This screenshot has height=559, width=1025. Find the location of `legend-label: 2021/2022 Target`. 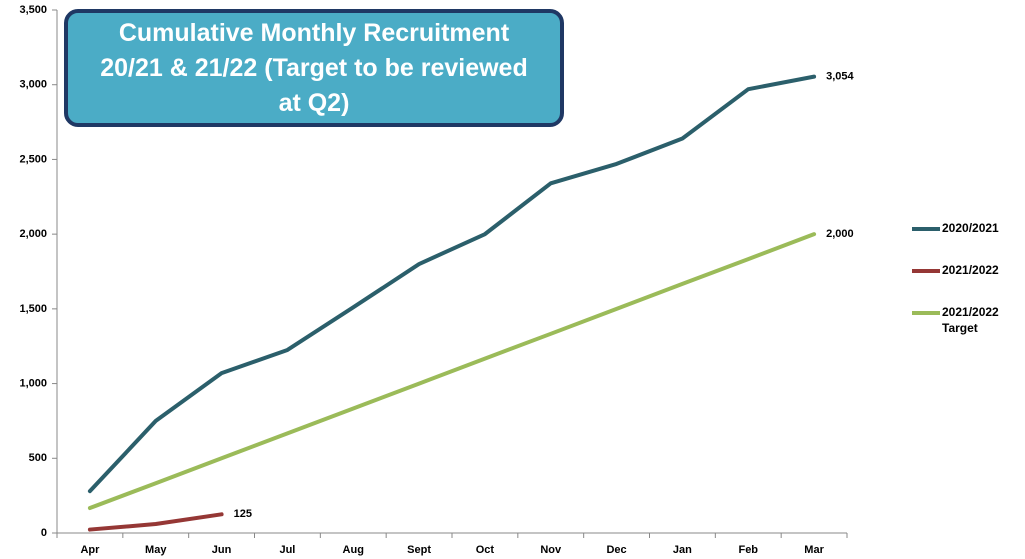

legend-label: 2021/2022 Target is located at coordinates (970, 320).